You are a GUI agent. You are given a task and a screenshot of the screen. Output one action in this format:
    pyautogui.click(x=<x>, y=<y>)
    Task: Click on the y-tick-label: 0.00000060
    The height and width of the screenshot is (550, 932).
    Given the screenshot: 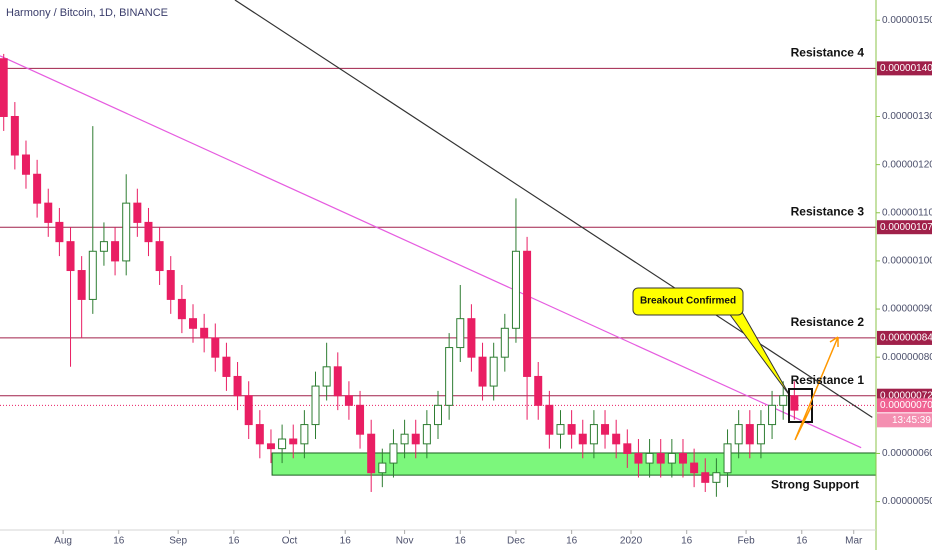 What is the action you would take?
    pyautogui.click(x=907, y=453)
    